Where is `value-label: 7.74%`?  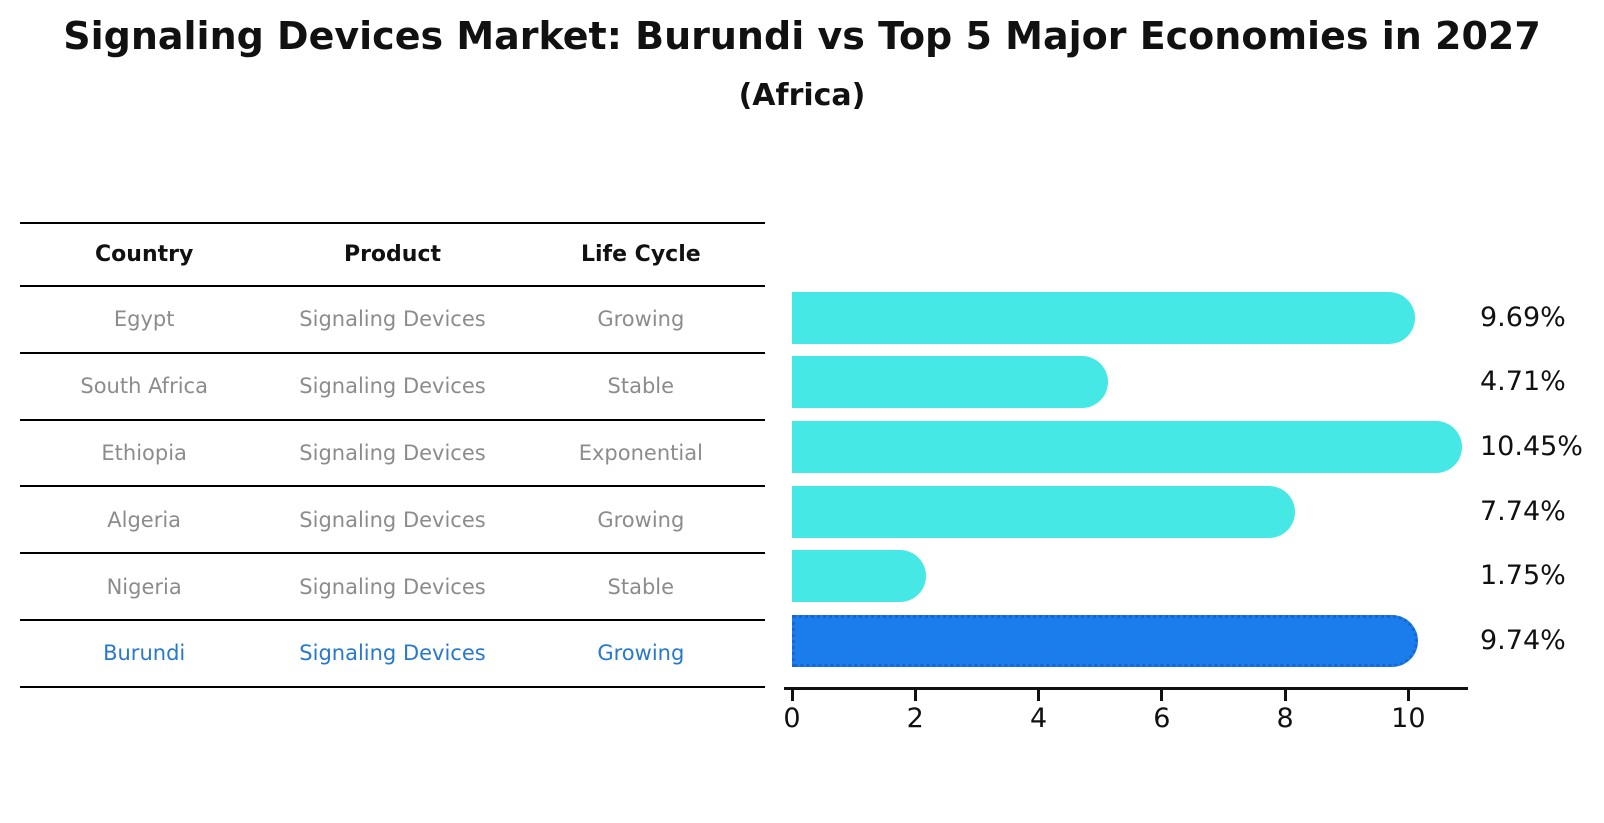
value-label: 7.74% is located at coordinates (1523, 511).